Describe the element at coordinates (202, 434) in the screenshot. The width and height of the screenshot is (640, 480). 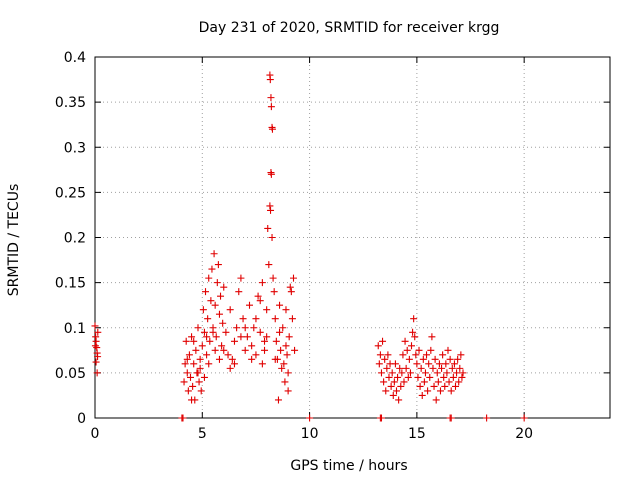
I see `x-tick-label: 5` at that location.